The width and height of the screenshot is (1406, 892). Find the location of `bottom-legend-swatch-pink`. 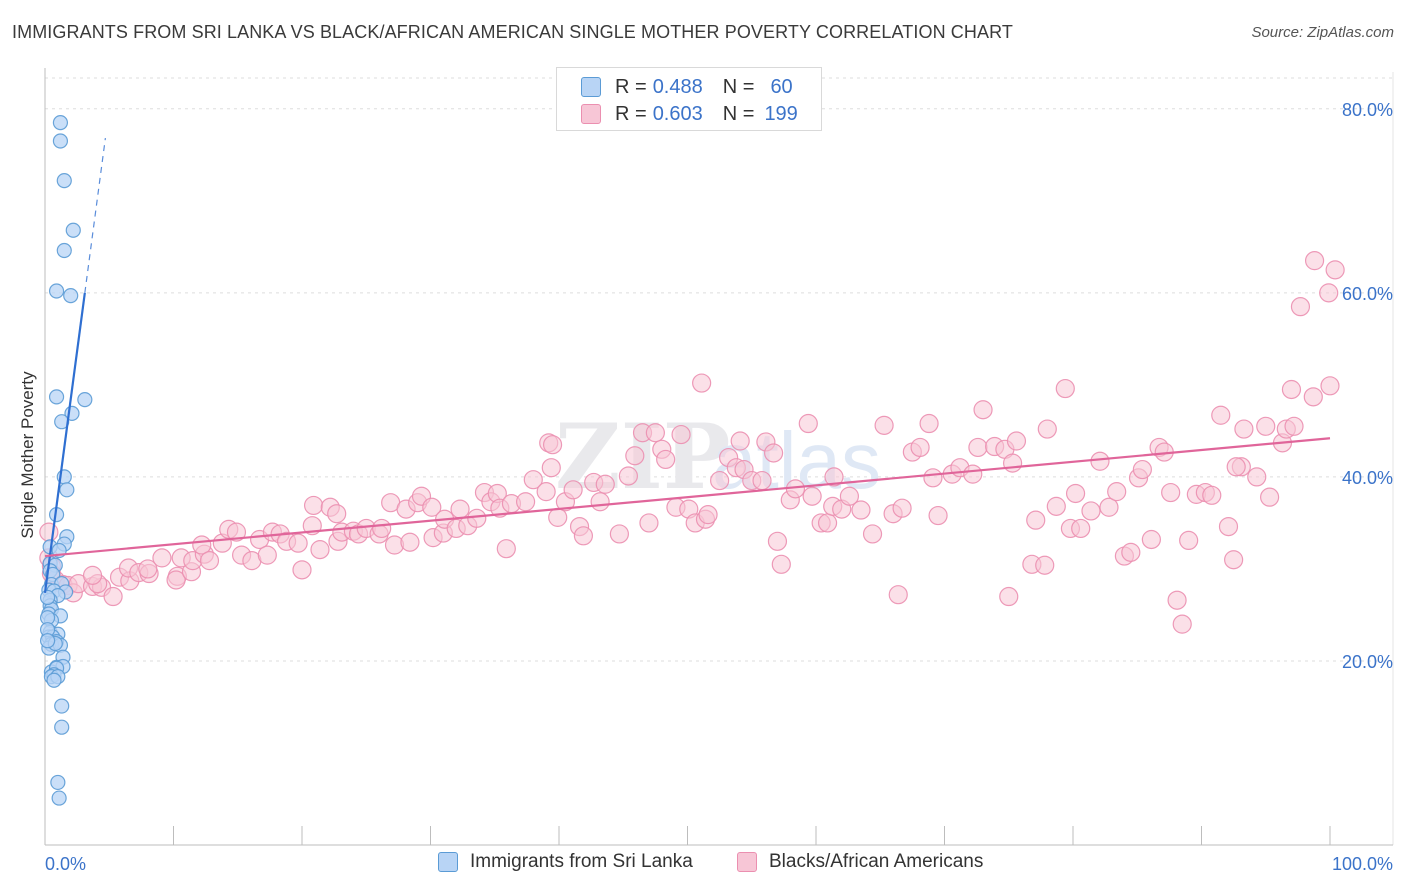

bottom-legend-swatch-pink is located at coordinates (747, 862).